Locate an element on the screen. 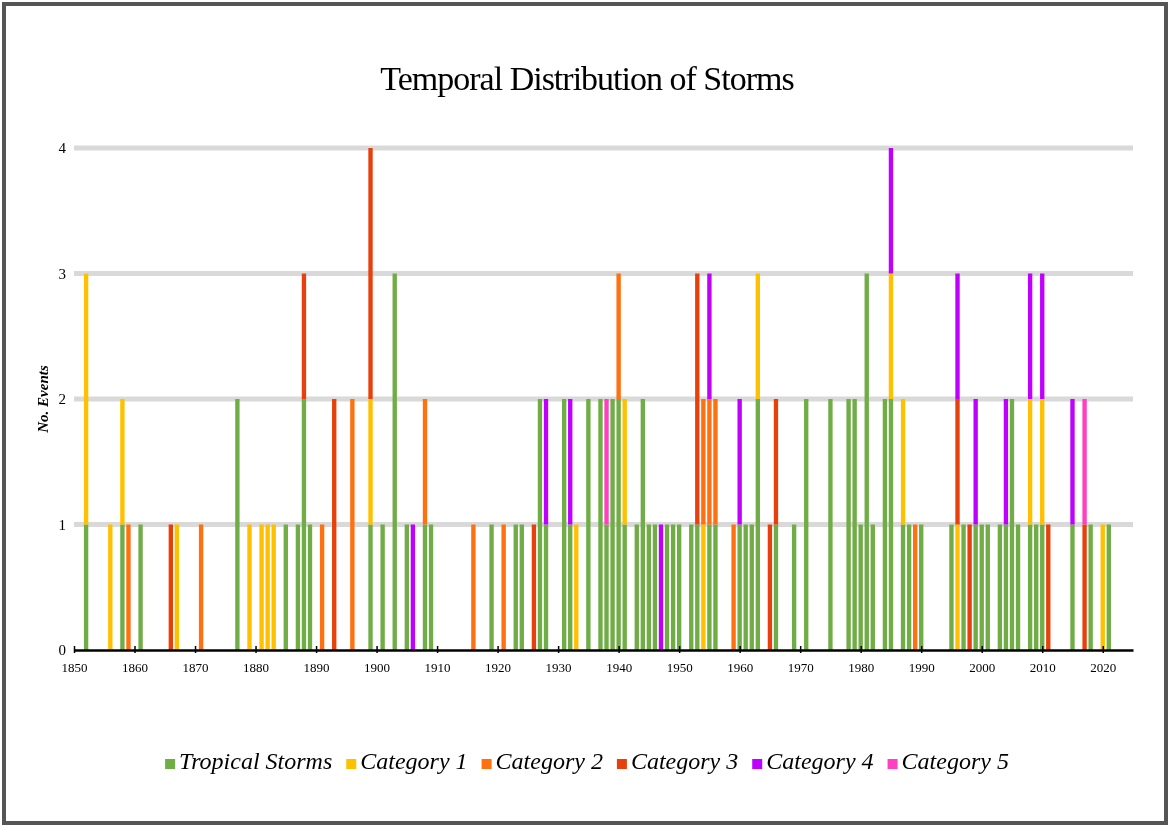 The width and height of the screenshot is (1174, 831). x-tick-label: 1890 is located at coordinates (316, 668).